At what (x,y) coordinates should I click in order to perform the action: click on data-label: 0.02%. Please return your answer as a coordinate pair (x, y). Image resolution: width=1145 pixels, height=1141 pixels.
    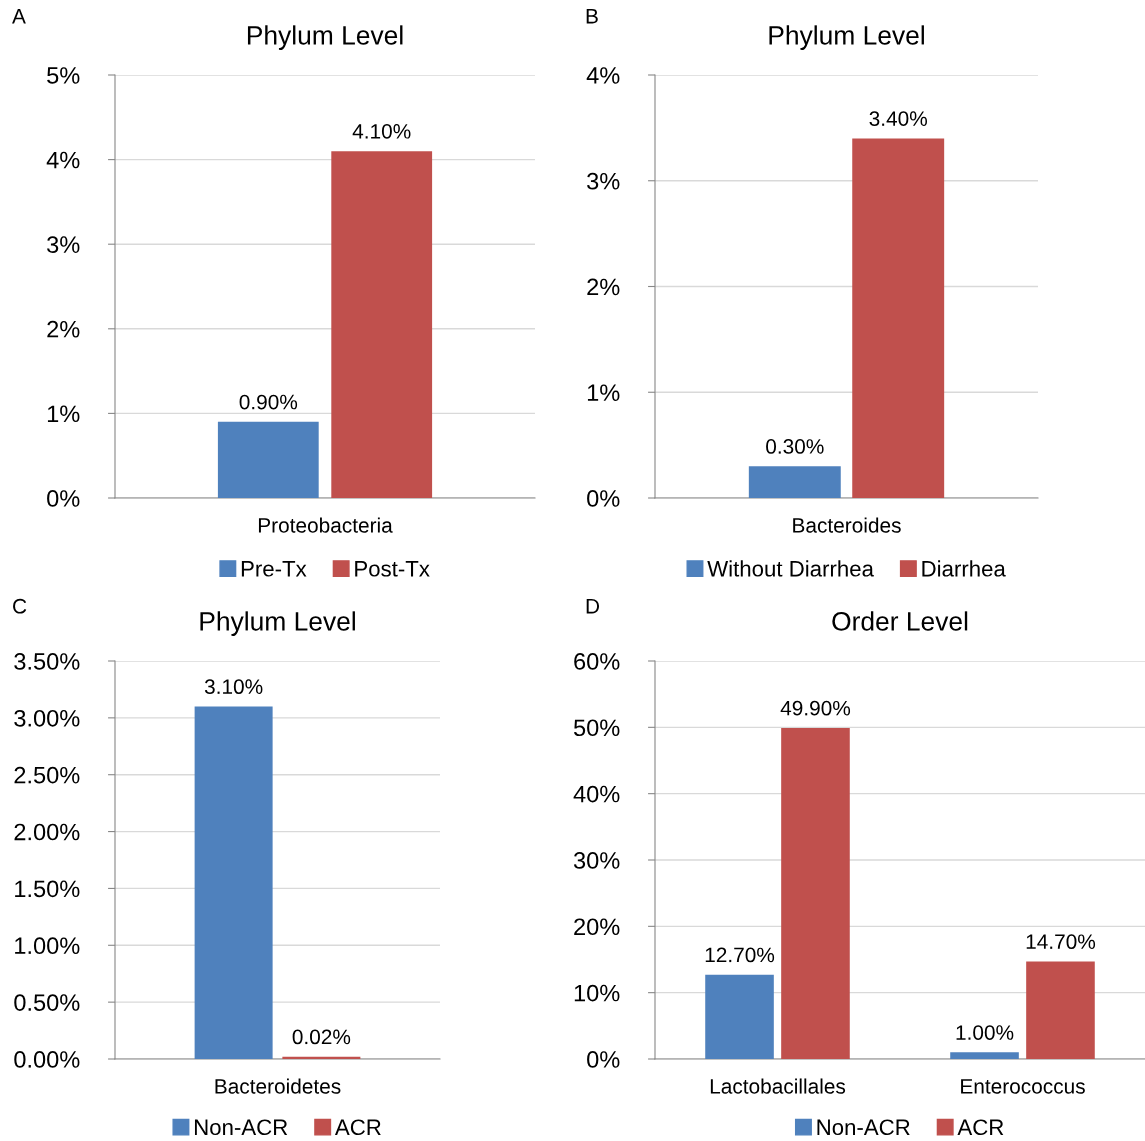
    Looking at the image, I should click on (321, 1037).